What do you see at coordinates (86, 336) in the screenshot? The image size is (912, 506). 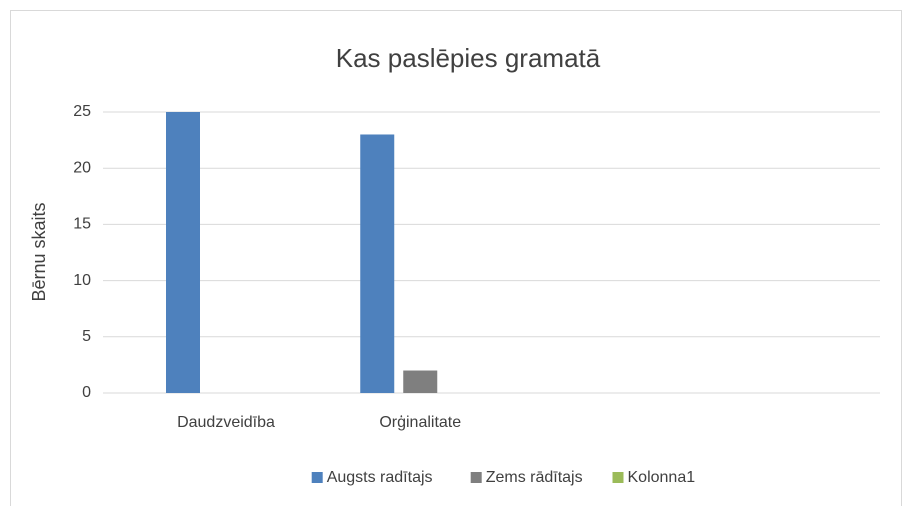 I see `y-tick-label: 5` at bounding box center [86, 336].